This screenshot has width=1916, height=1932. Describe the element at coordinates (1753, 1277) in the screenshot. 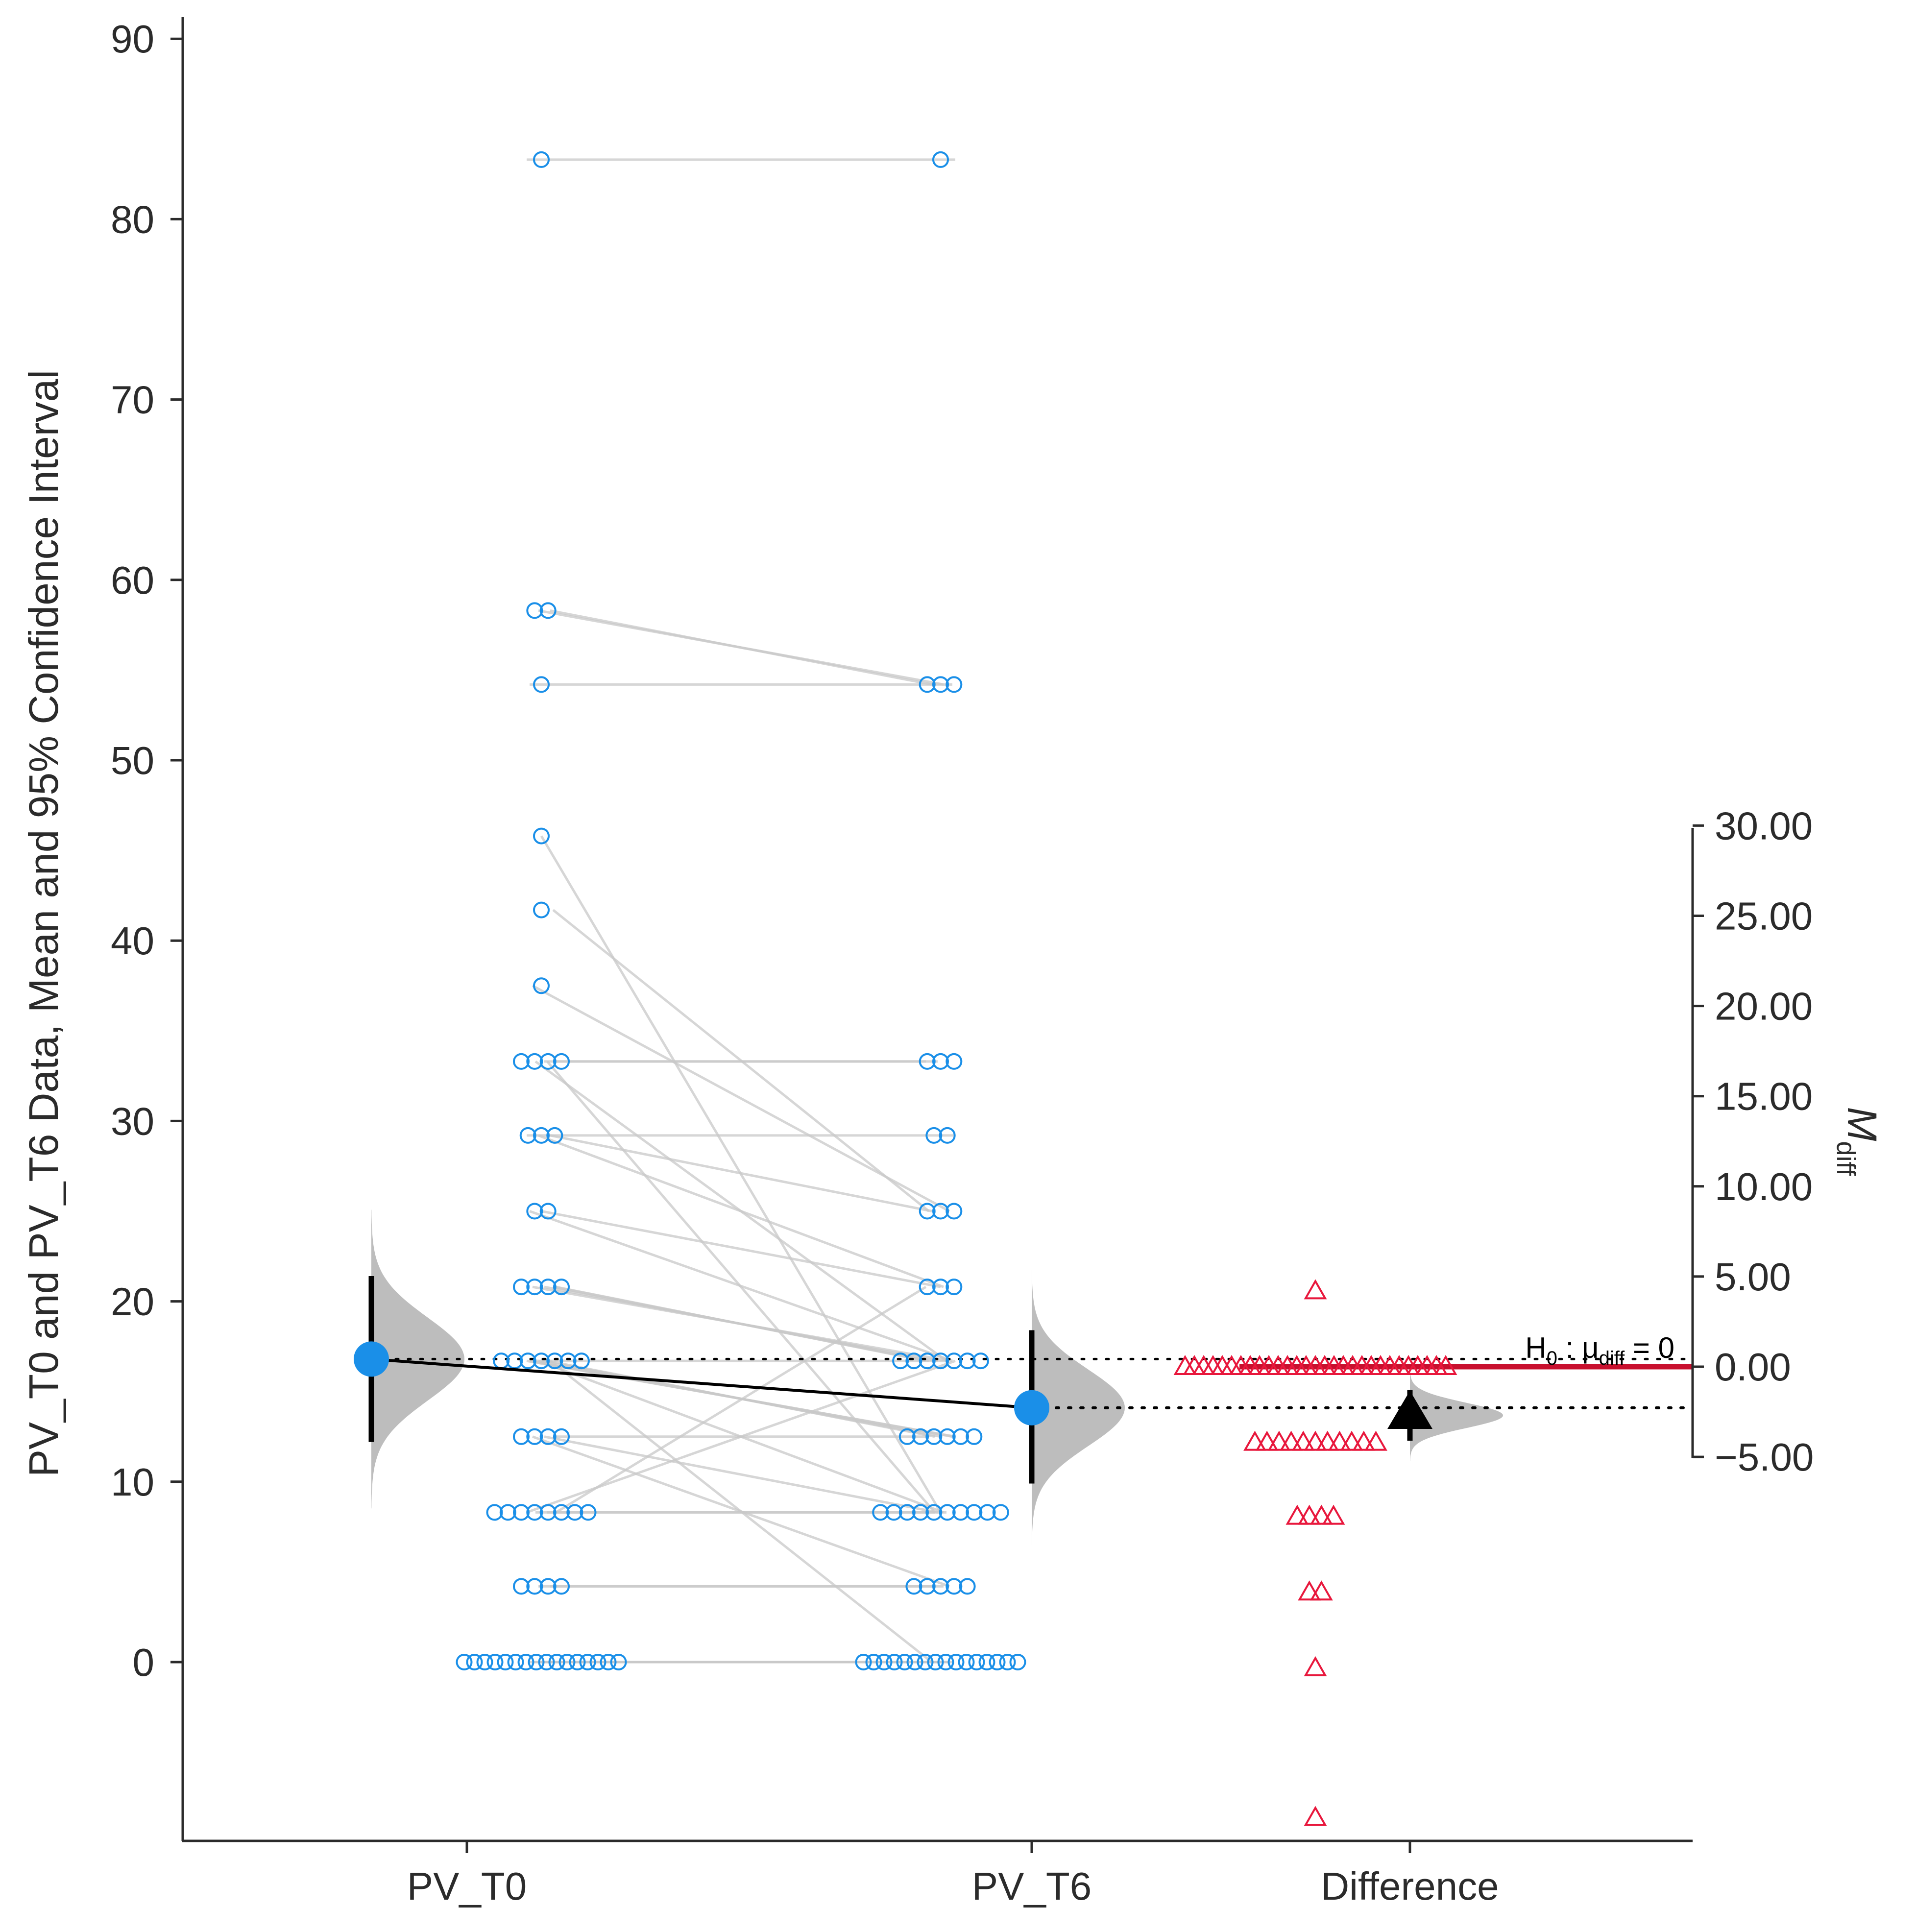

I see `difference-tick-label: 5.00` at that location.